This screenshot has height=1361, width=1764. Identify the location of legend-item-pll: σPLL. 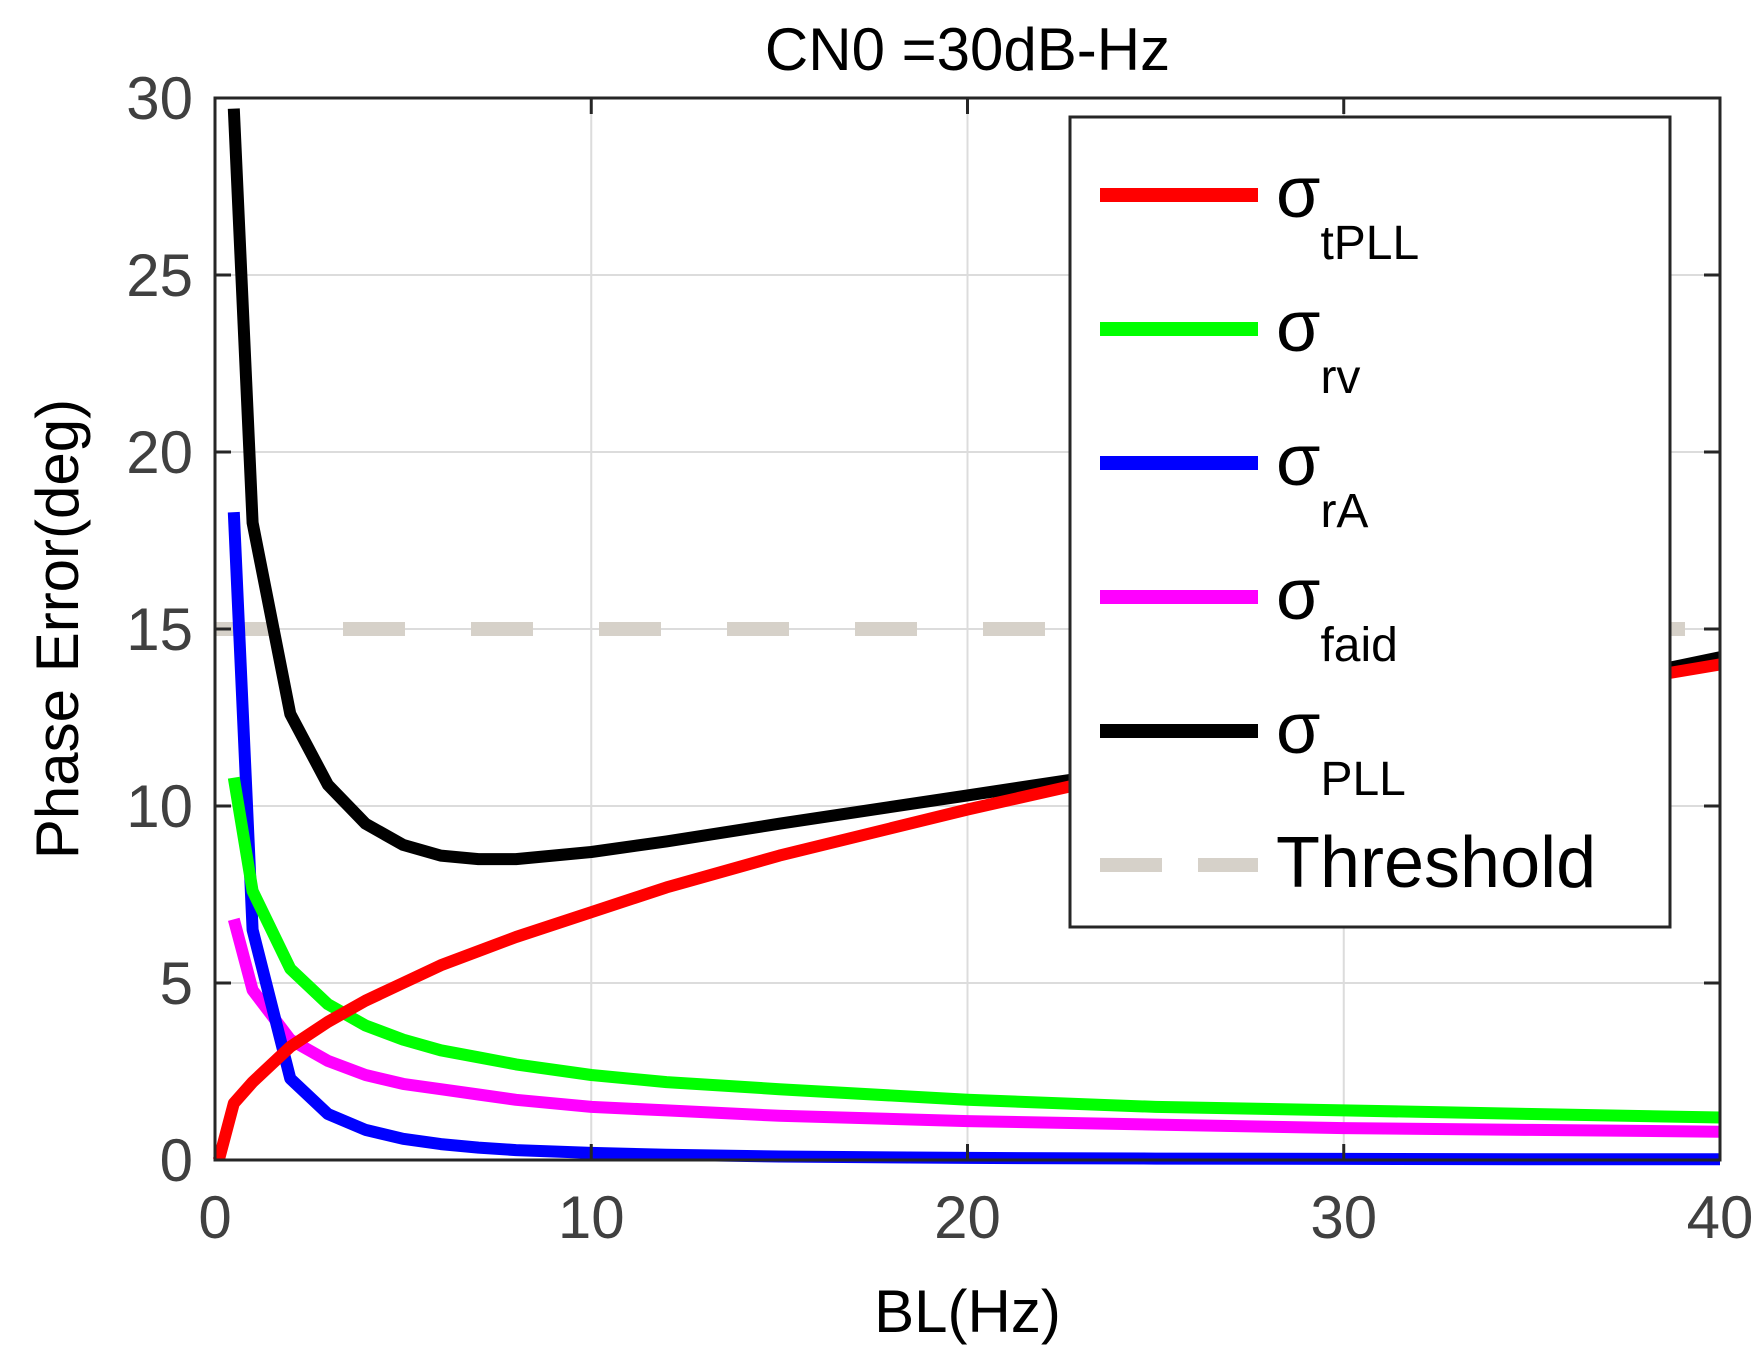
(1253, 747).